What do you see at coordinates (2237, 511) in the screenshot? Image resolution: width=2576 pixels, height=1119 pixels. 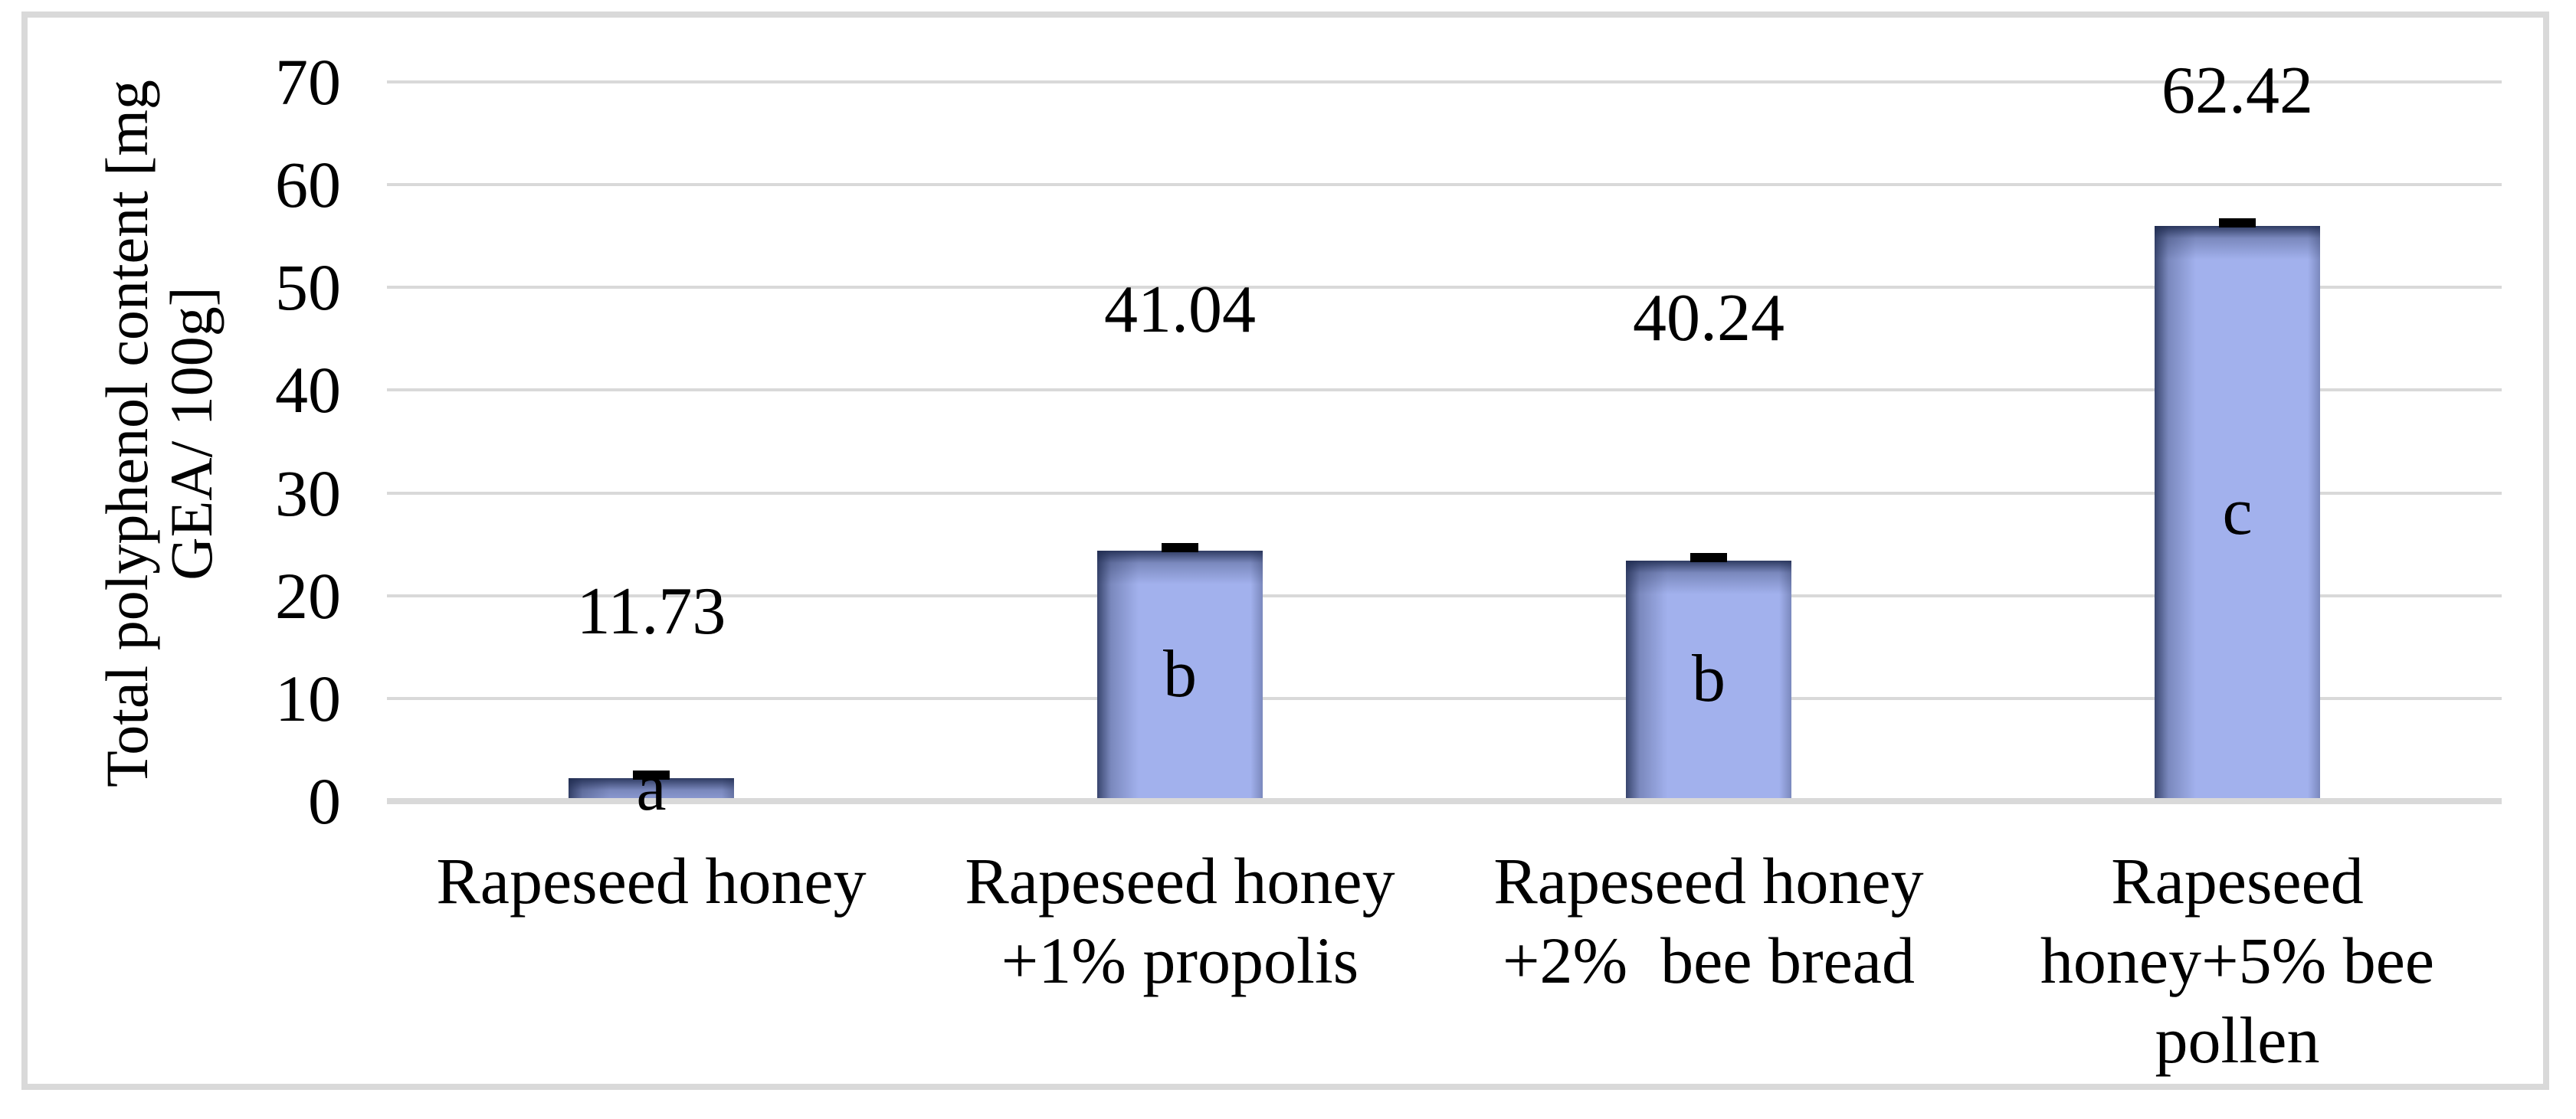 I see `significance-letter: c` at bounding box center [2237, 511].